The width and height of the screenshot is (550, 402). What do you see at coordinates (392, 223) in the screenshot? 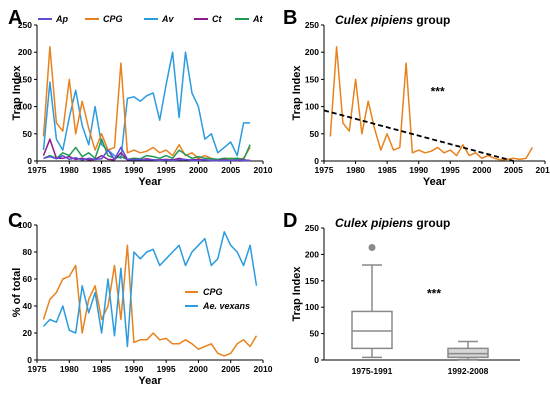
I see `panel-d-title: Culex pipiens group` at bounding box center [392, 223].